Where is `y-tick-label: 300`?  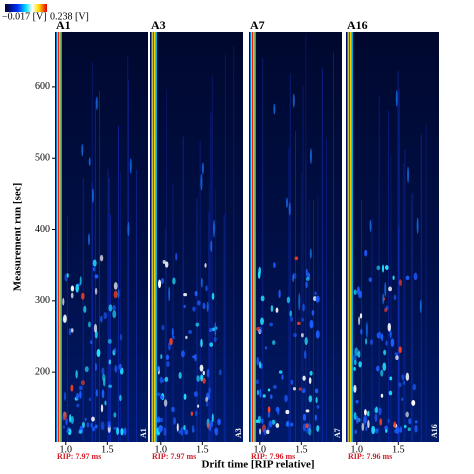 y-tick-label: 300 is located at coordinates (42, 300).